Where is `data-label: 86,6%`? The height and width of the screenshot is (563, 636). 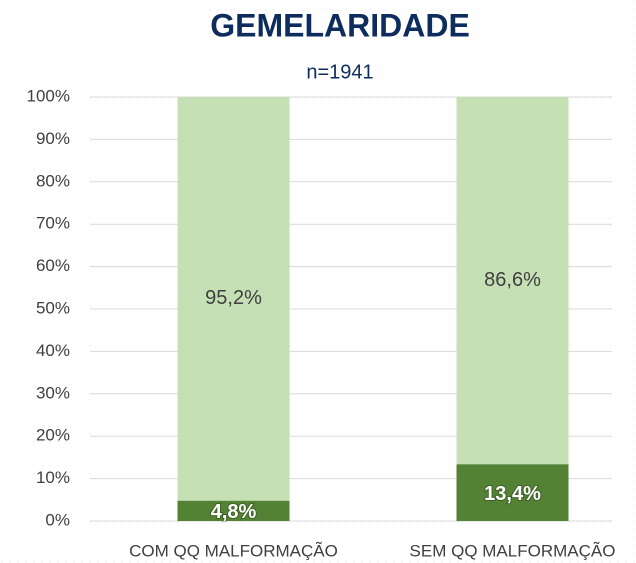
data-label: 86,6% is located at coordinates (512, 280).